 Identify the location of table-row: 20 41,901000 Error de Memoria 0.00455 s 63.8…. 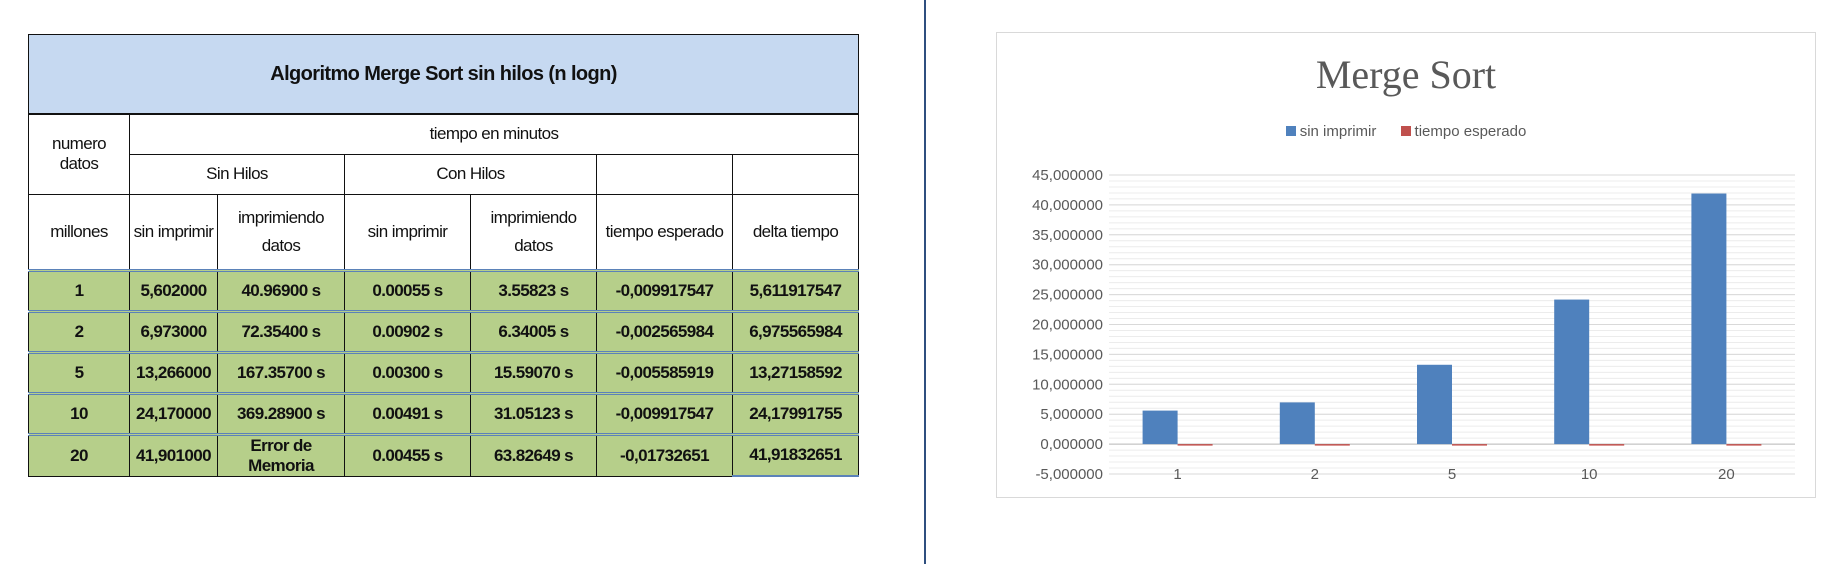
(444, 454).